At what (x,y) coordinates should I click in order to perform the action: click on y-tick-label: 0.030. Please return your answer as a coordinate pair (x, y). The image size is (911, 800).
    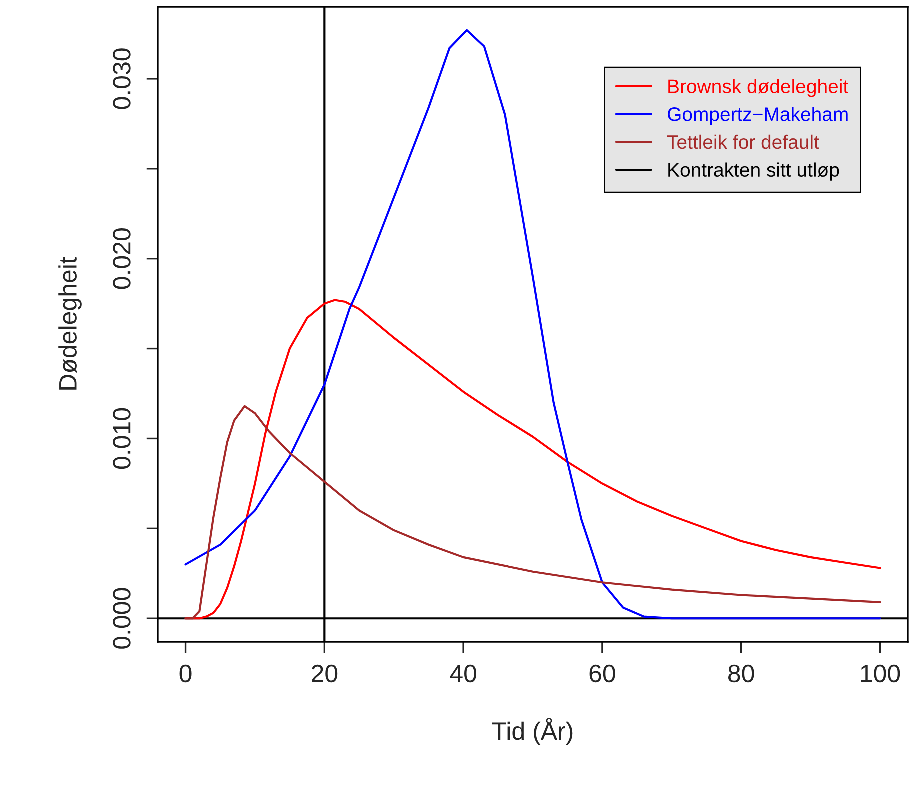
    Looking at the image, I should click on (122, 79).